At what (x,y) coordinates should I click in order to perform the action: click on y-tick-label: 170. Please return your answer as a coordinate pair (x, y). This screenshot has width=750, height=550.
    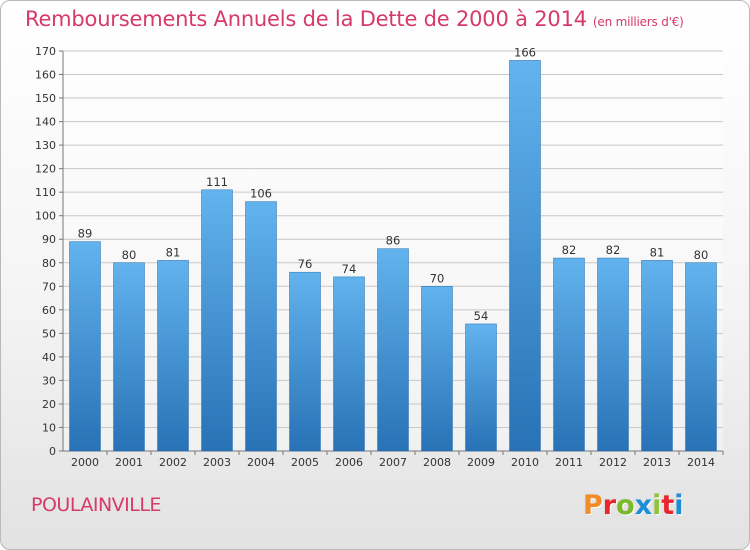
    Looking at the image, I should click on (45, 51).